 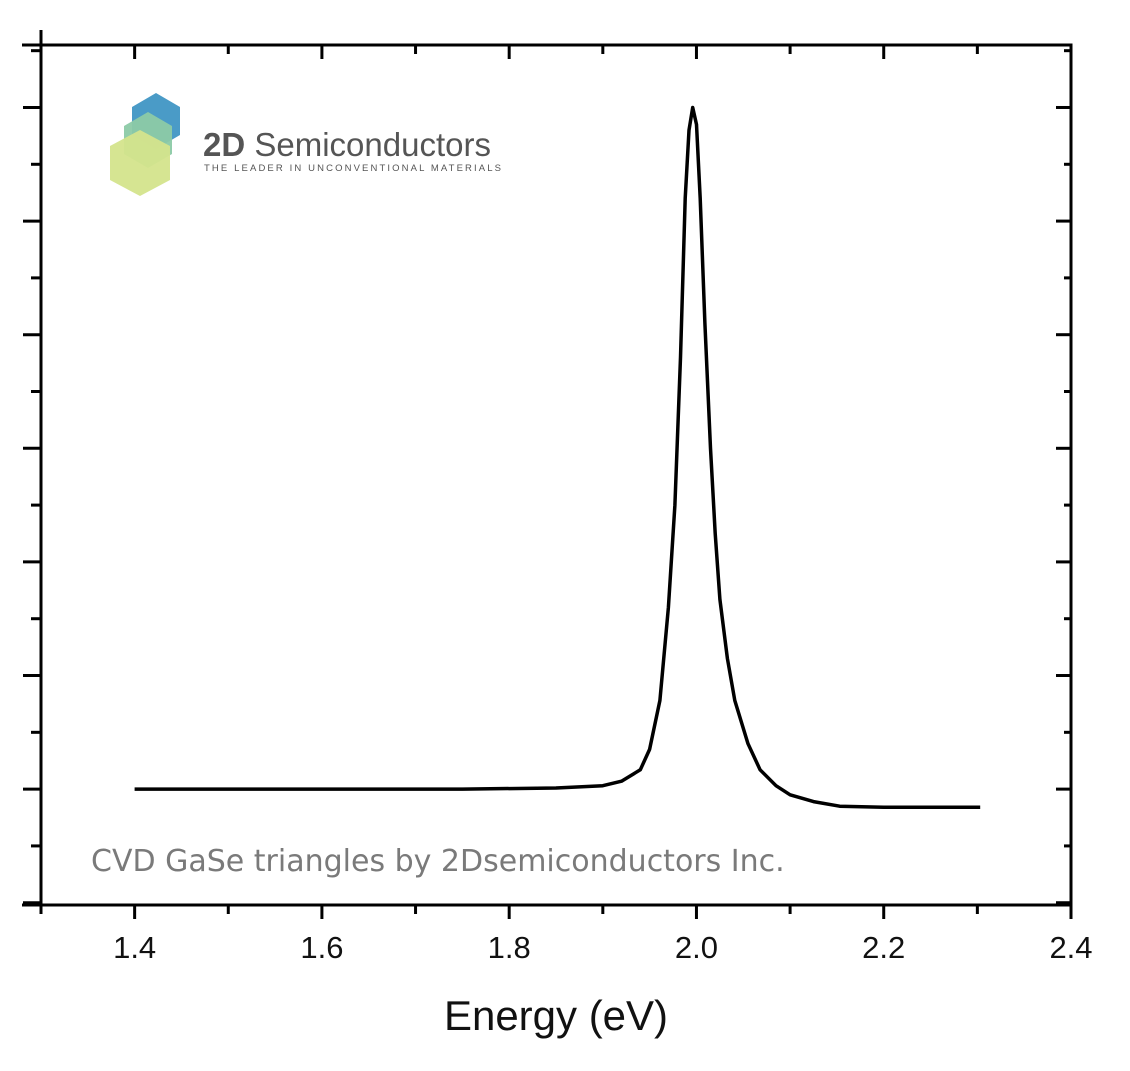 What do you see at coordinates (883, 947) in the screenshot?
I see `x-tick-label: 2.2` at bounding box center [883, 947].